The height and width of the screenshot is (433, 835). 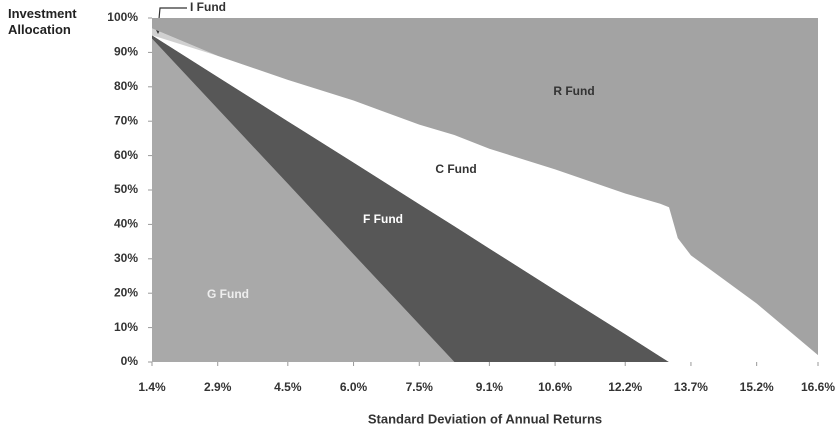 What do you see at coordinates (126, 86) in the screenshot?
I see `y-tick-label: 80%` at bounding box center [126, 86].